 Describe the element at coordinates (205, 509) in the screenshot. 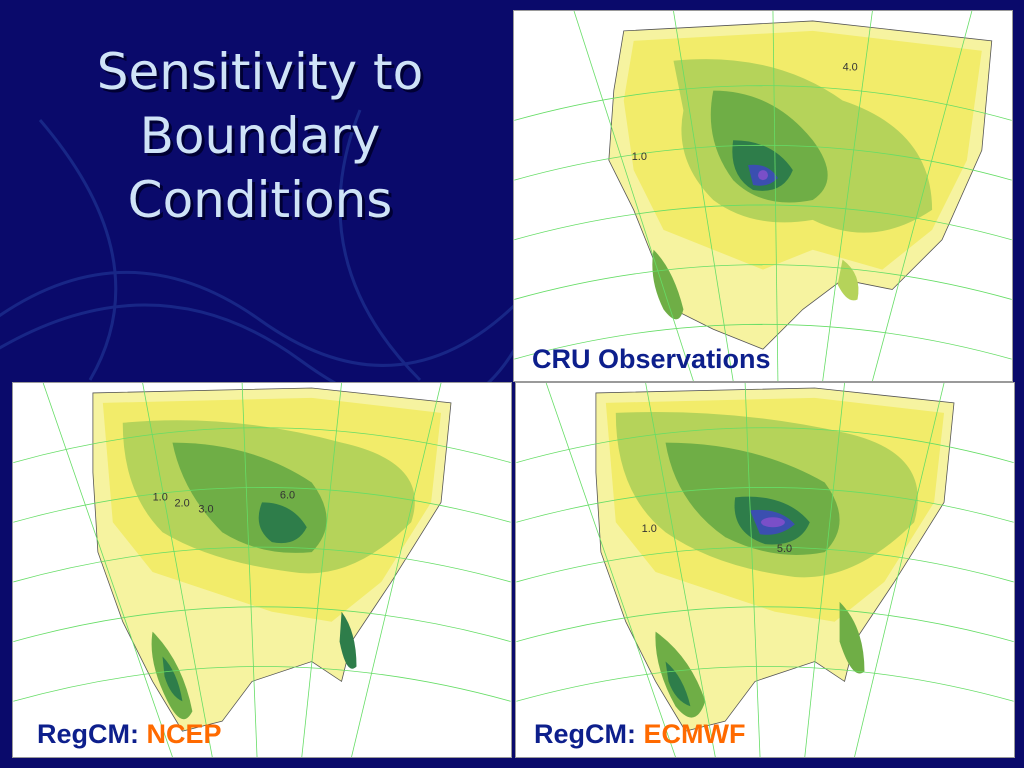

I see `contour-label: 3.0` at that location.